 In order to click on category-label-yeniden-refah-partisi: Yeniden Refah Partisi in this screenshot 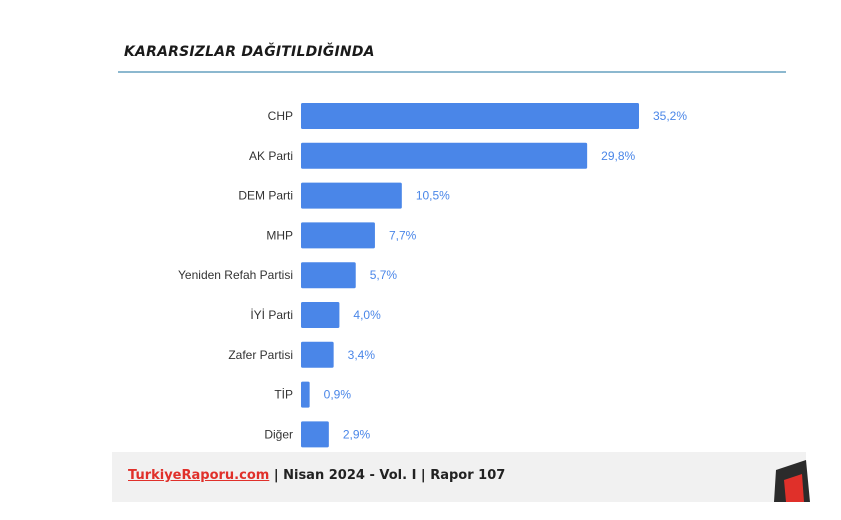, I will do `click(235, 275)`.